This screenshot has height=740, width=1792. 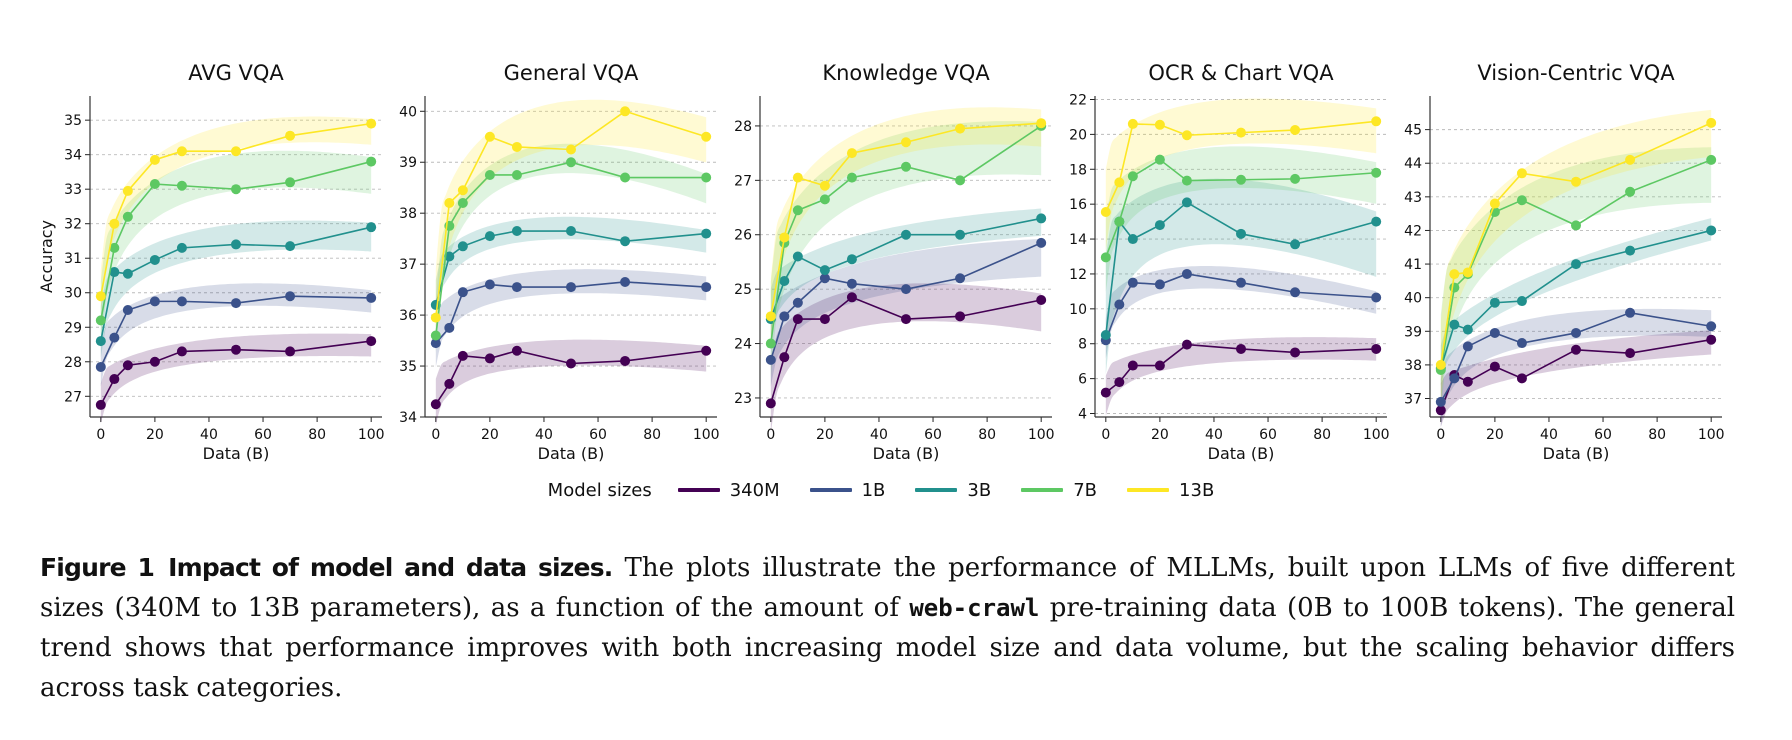 I want to click on y-tick-label: 40, so click(x=408, y=112).